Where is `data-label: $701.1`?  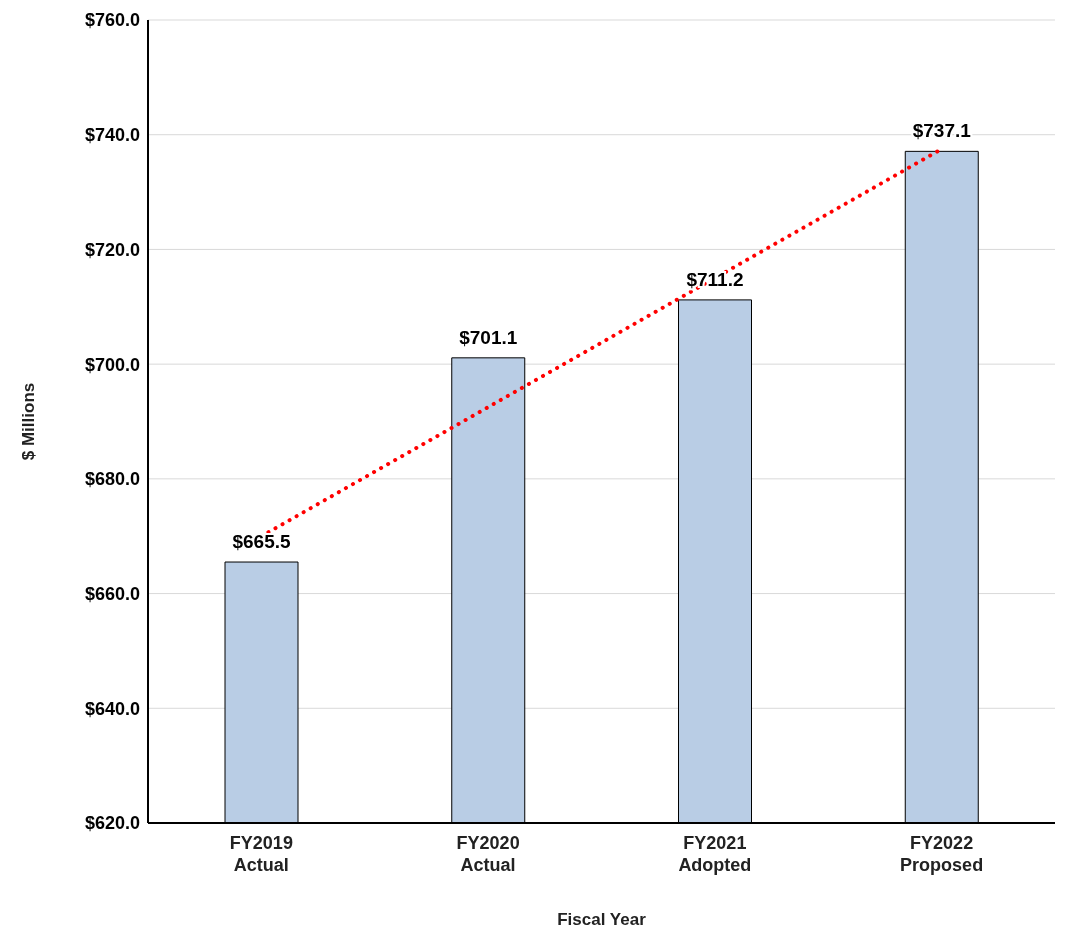
data-label: $701.1 is located at coordinates (488, 337).